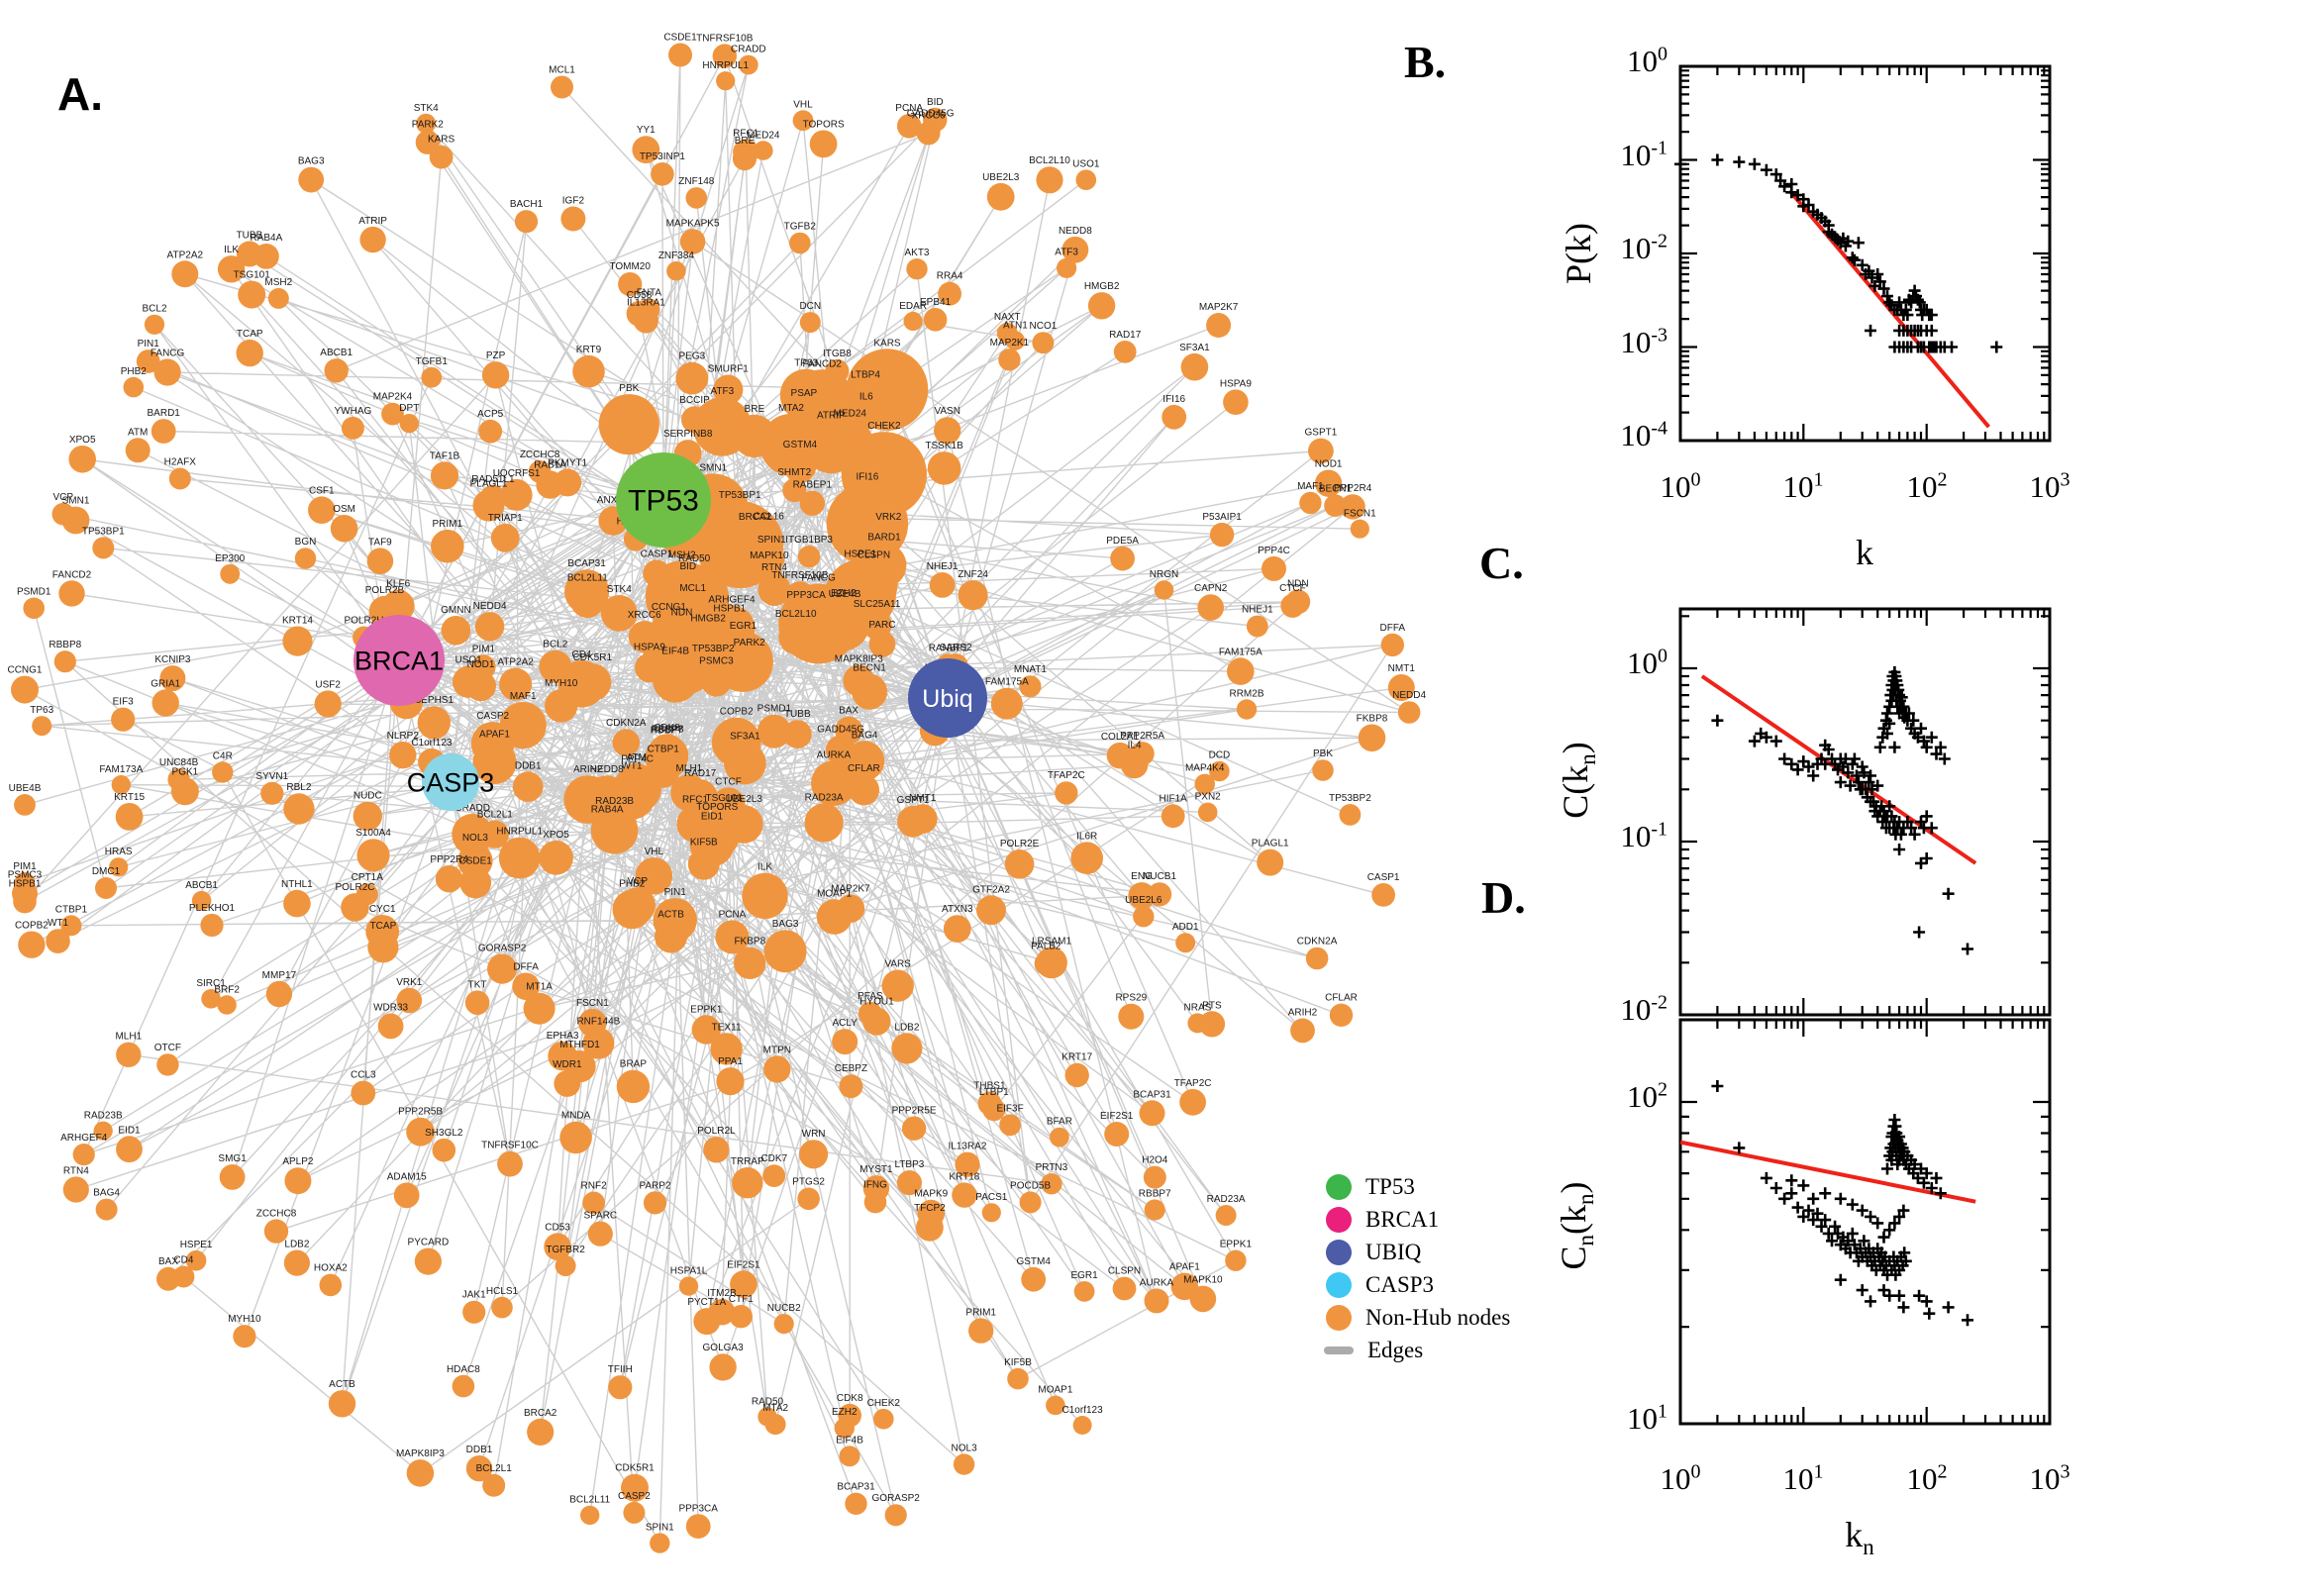 The height and width of the screenshot is (1596, 2323). What do you see at coordinates (1184, 1267) in the screenshot?
I see `network-node-label: APAF1` at bounding box center [1184, 1267].